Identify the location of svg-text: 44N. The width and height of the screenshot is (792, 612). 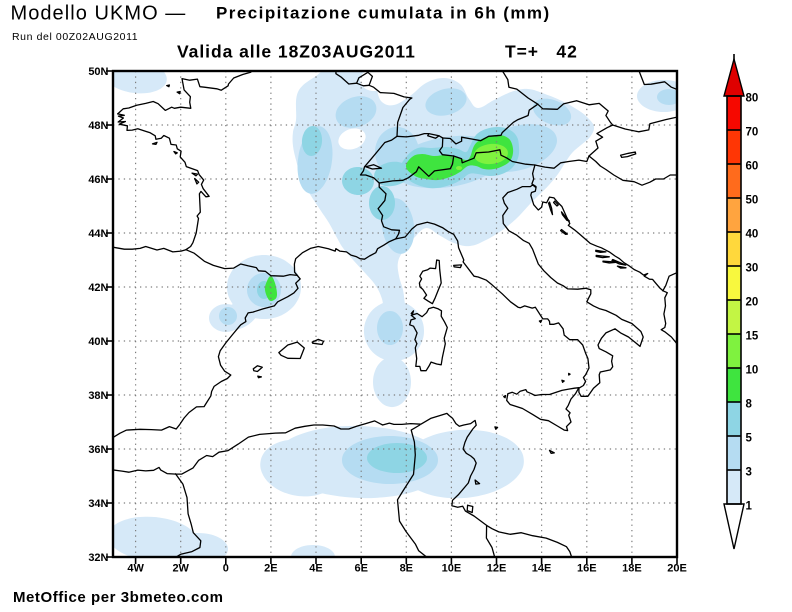
(98, 234).